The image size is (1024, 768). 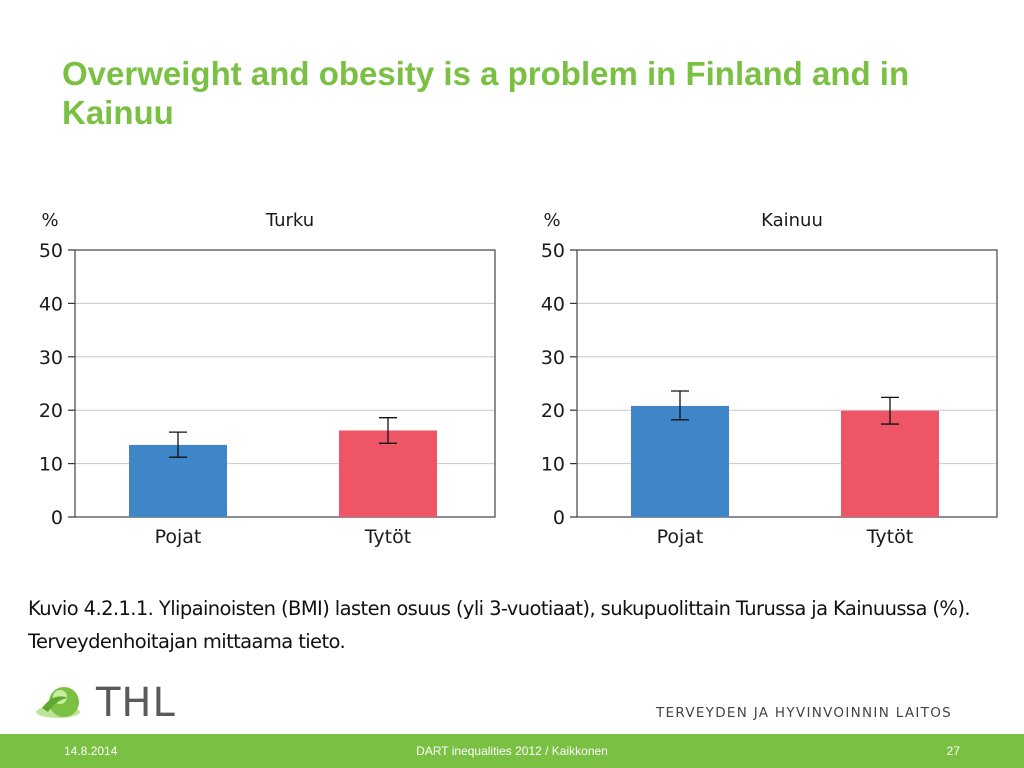 I want to click on chart-title: Kainuu, so click(x=792, y=220).